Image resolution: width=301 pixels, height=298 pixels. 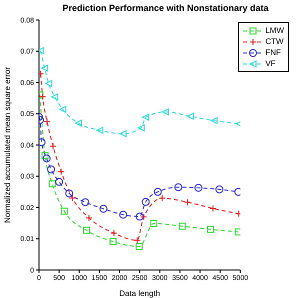 What do you see at coordinates (270, 63) in the screenshot?
I see `legend-label: VF` at bounding box center [270, 63].